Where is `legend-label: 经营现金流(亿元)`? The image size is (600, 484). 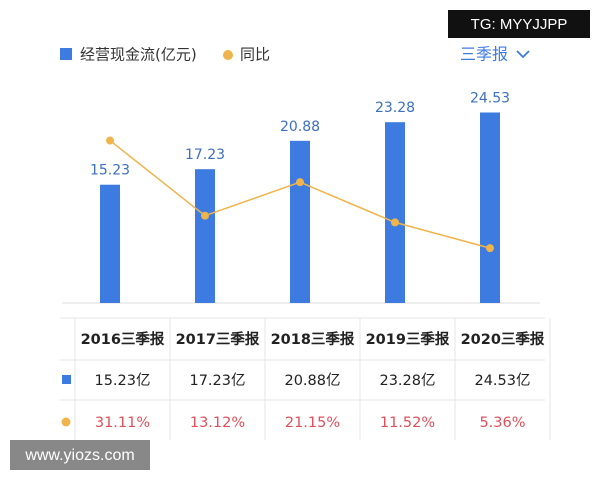 legend-label: 经营现金流(亿元) is located at coordinates (138, 55).